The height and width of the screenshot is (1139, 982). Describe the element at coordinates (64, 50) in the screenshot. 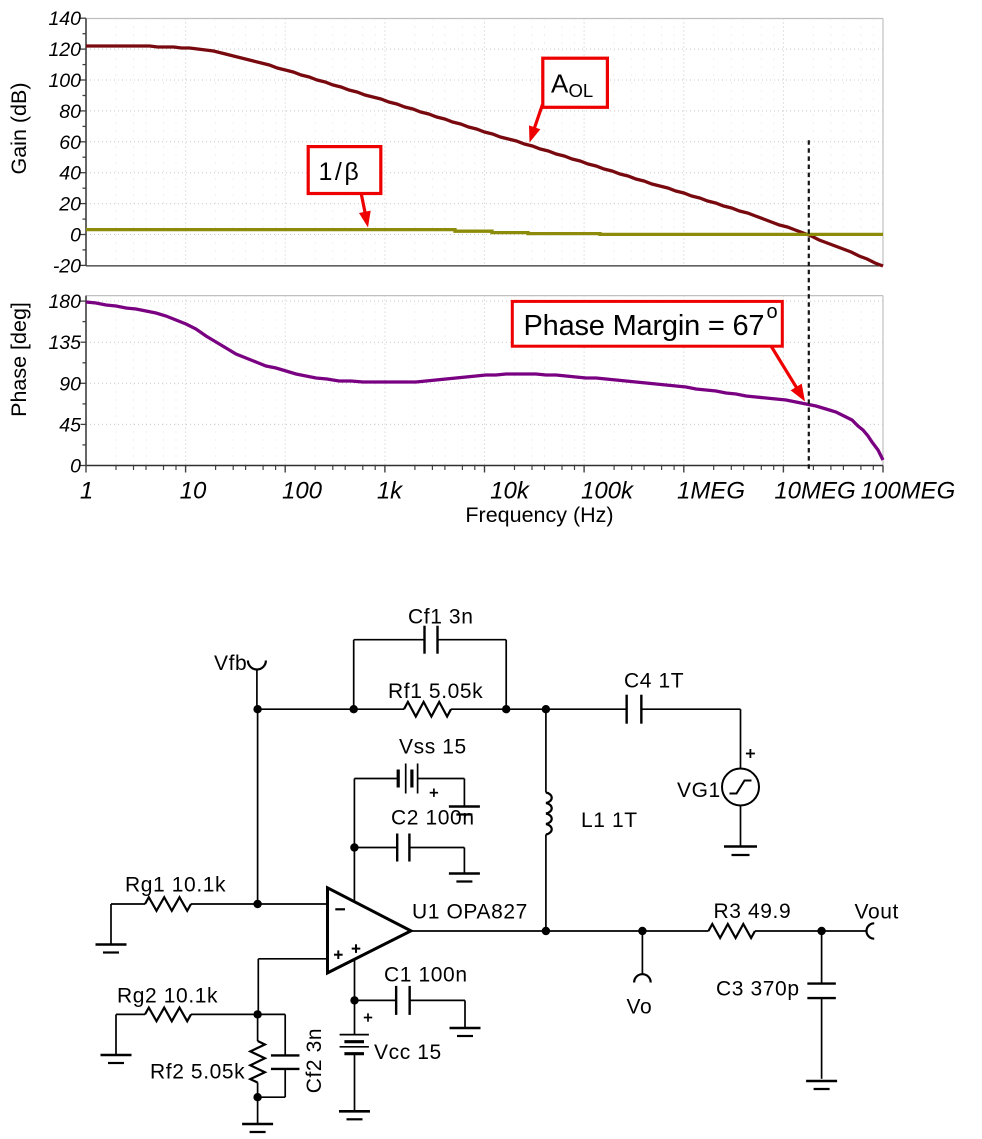

I see `svg-text: 120` at that location.